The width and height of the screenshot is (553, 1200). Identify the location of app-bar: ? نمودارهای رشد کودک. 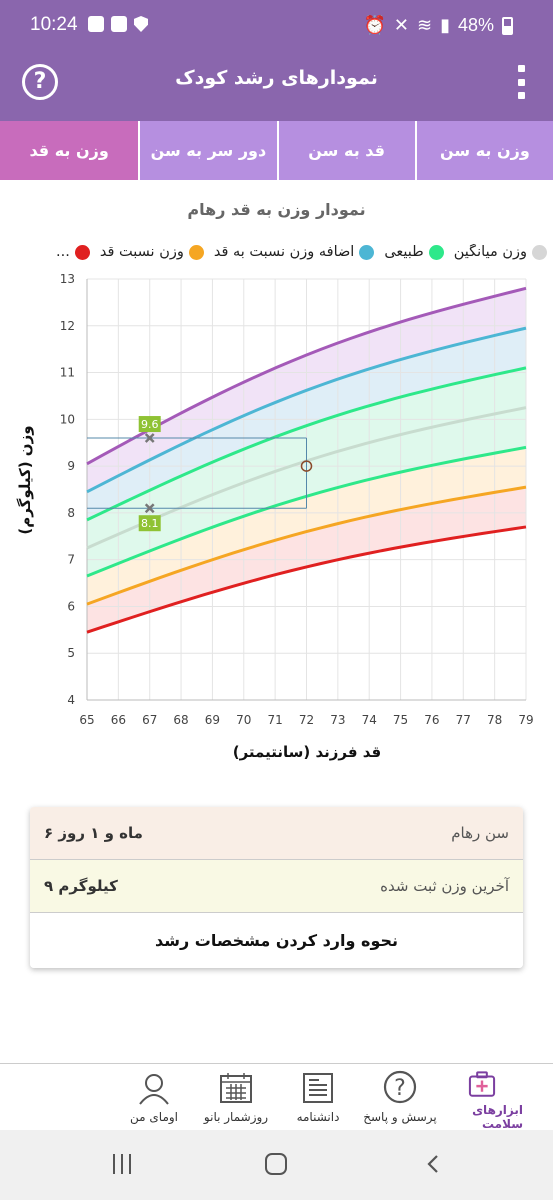
(276, 81).